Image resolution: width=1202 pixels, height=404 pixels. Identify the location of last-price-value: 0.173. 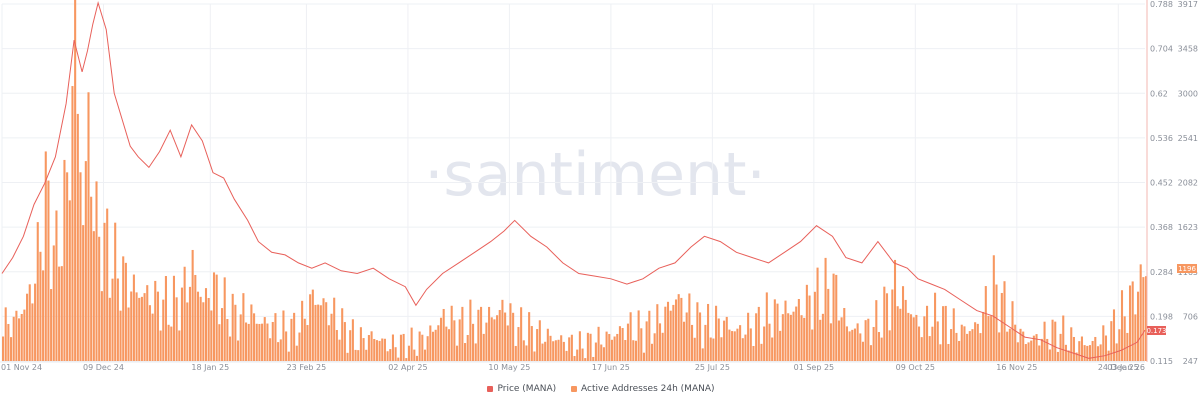
(1156, 331).